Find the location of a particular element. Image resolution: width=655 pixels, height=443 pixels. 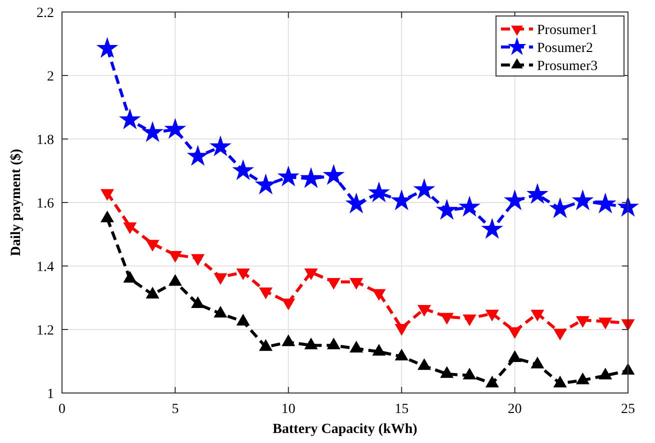

y-tick-label: 1 is located at coordinates (50, 394).